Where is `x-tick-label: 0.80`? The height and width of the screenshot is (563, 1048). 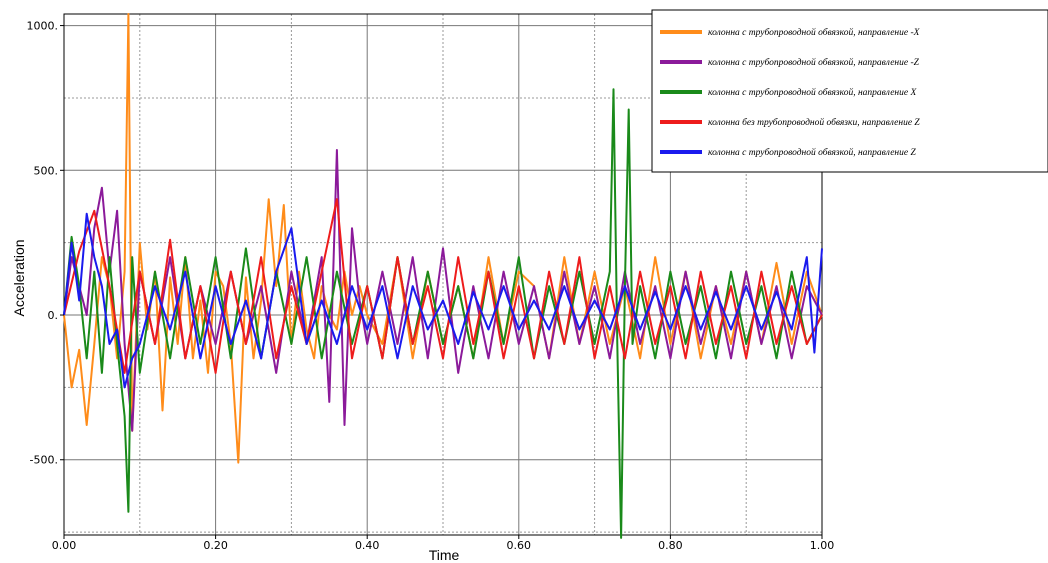
x-tick-label: 0.80 is located at coordinates (670, 545).